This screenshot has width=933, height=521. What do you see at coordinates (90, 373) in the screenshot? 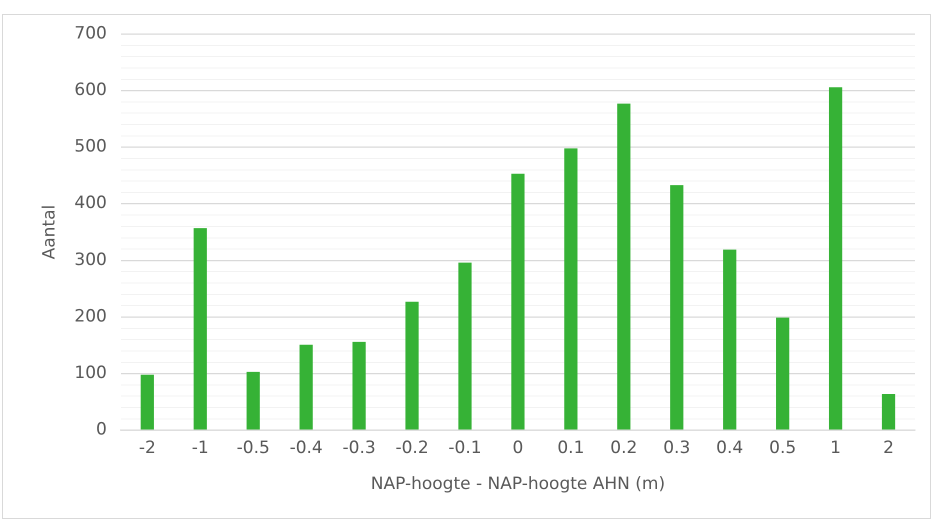
I see `y-tick-label: 100` at bounding box center [90, 373].